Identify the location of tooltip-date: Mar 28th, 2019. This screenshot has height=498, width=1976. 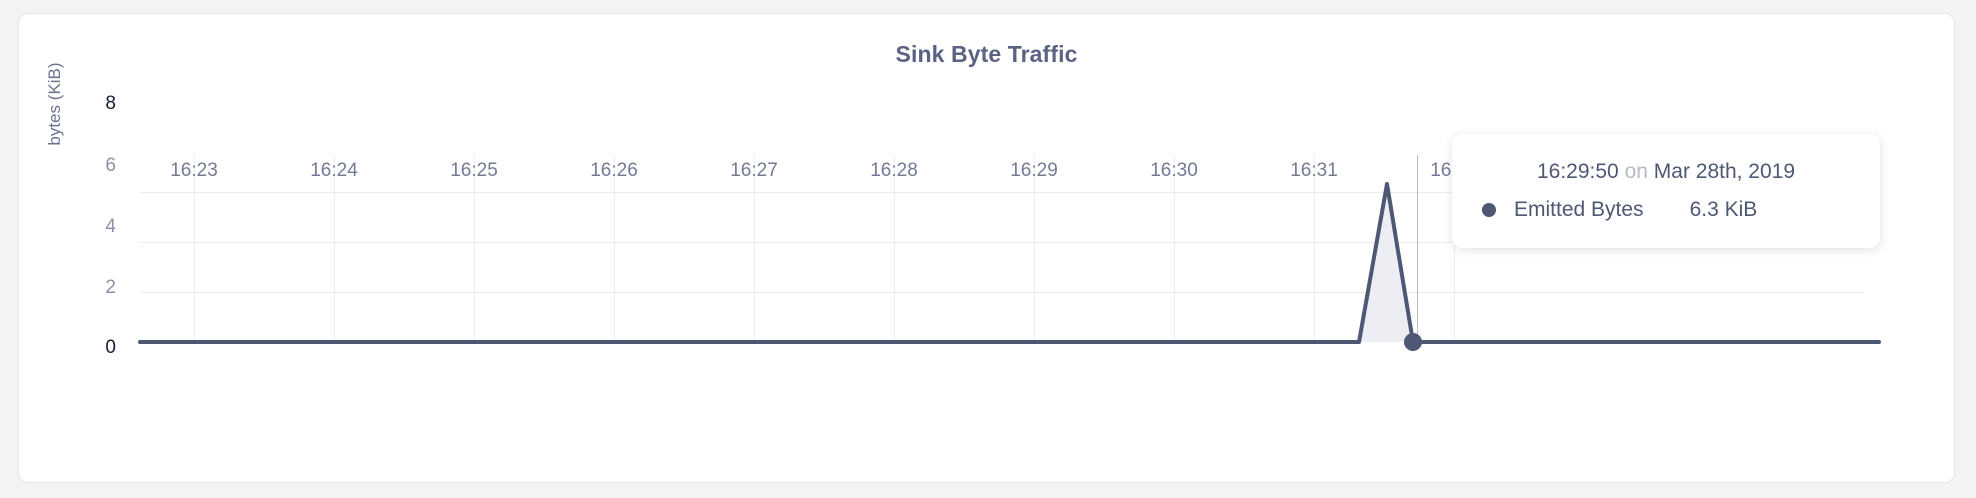
(1724, 171).